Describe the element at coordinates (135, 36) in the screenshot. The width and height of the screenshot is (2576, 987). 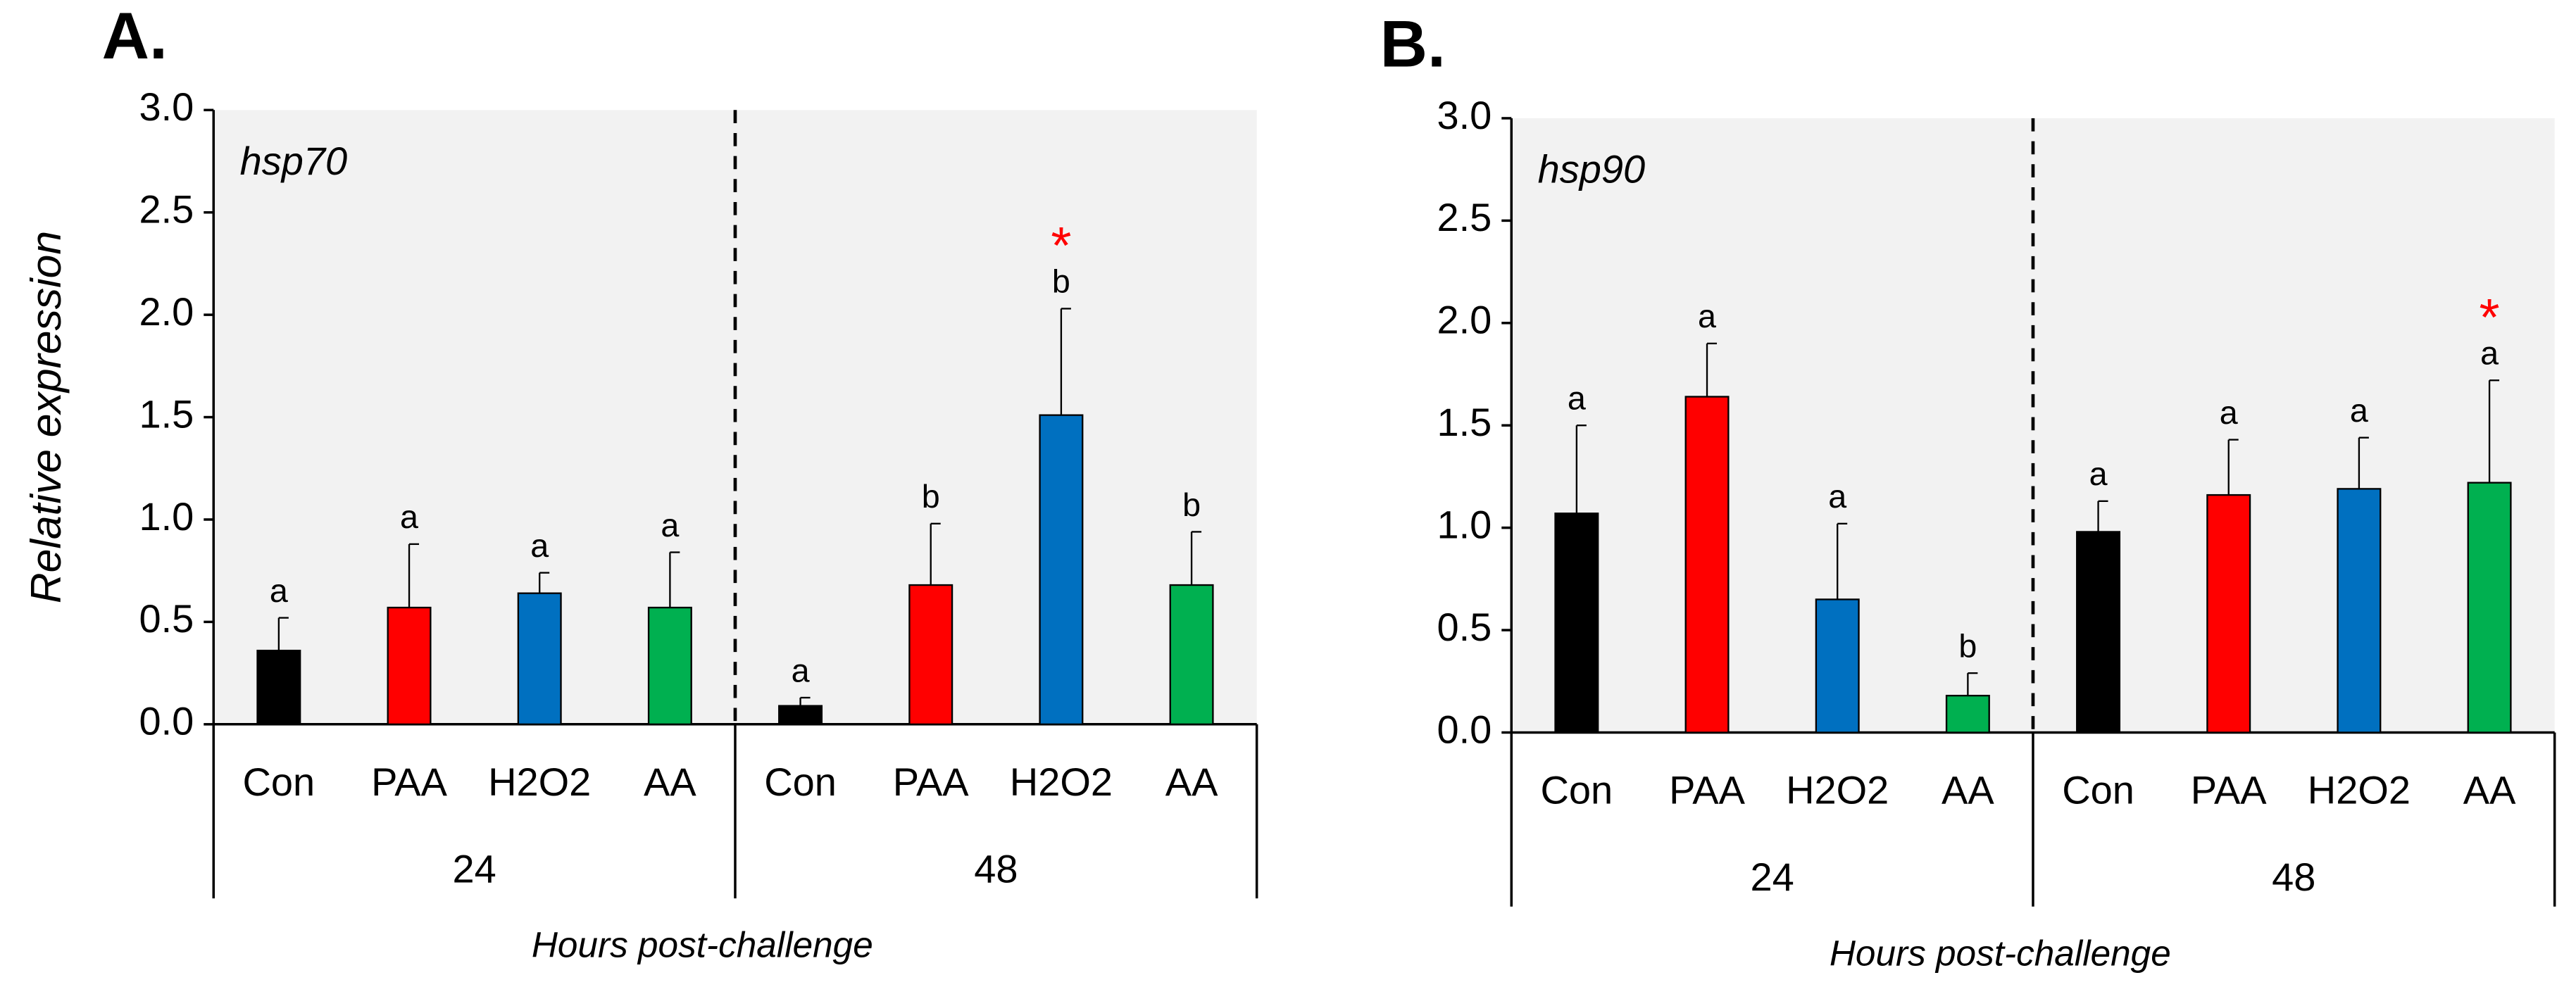
I see `panel-label: A.` at that location.